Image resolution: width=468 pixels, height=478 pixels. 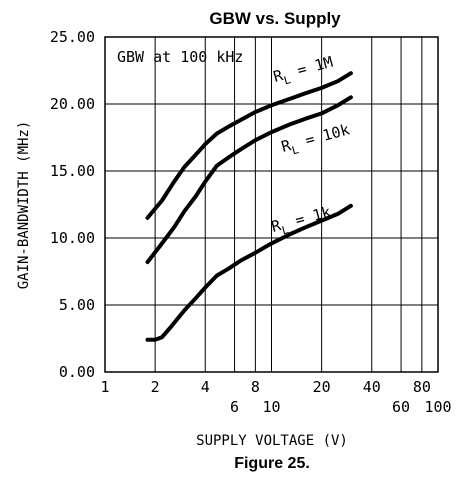 What do you see at coordinates (272, 463) in the screenshot?
I see `figure-caption: Figure 25.` at bounding box center [272, 463].